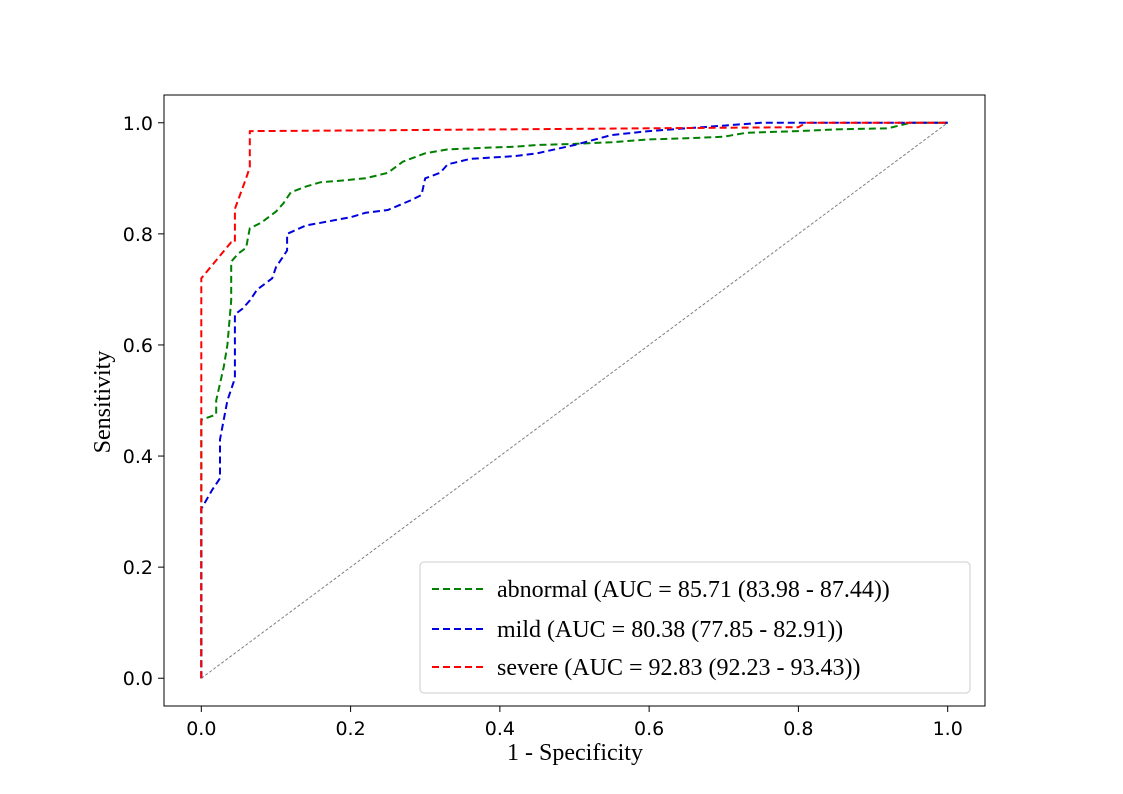 The width and height of the screenshot is (1123, 794). I want to click on y-axis-ticks: 0.0 0.2 0.4 0.6 0.8 1.0, so click(143, 401).